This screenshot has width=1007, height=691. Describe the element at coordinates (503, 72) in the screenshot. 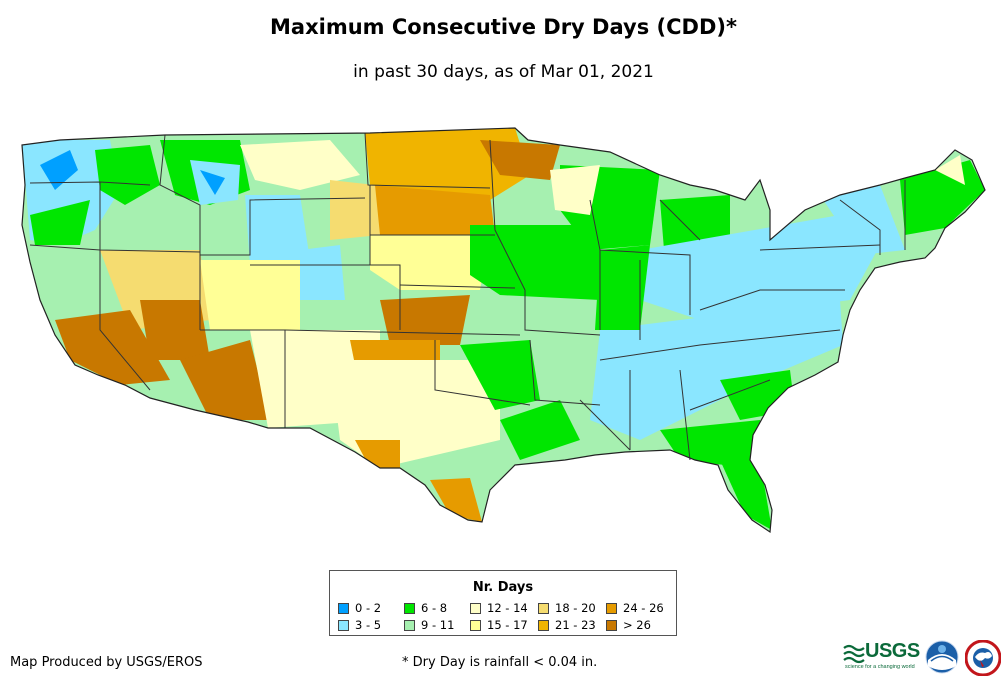

I see `map-subtitle: in past 30 days, as of Mar 01, 2021` at that location.